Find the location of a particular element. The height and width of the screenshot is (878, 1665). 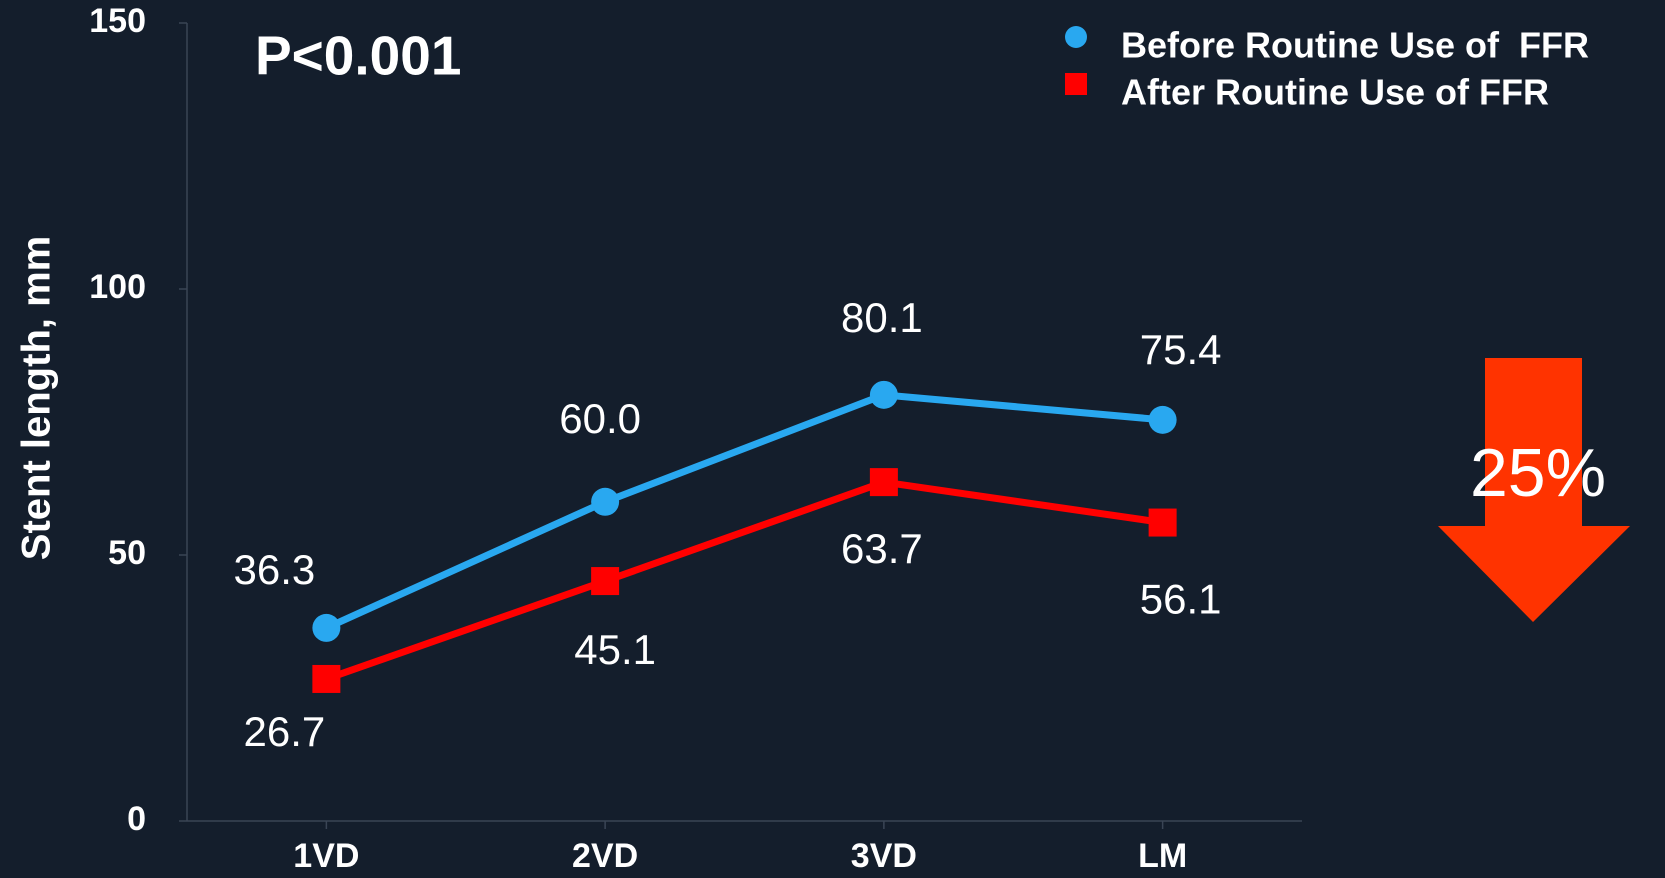

value-label: 80.1 is located at coordinates (882, 317).